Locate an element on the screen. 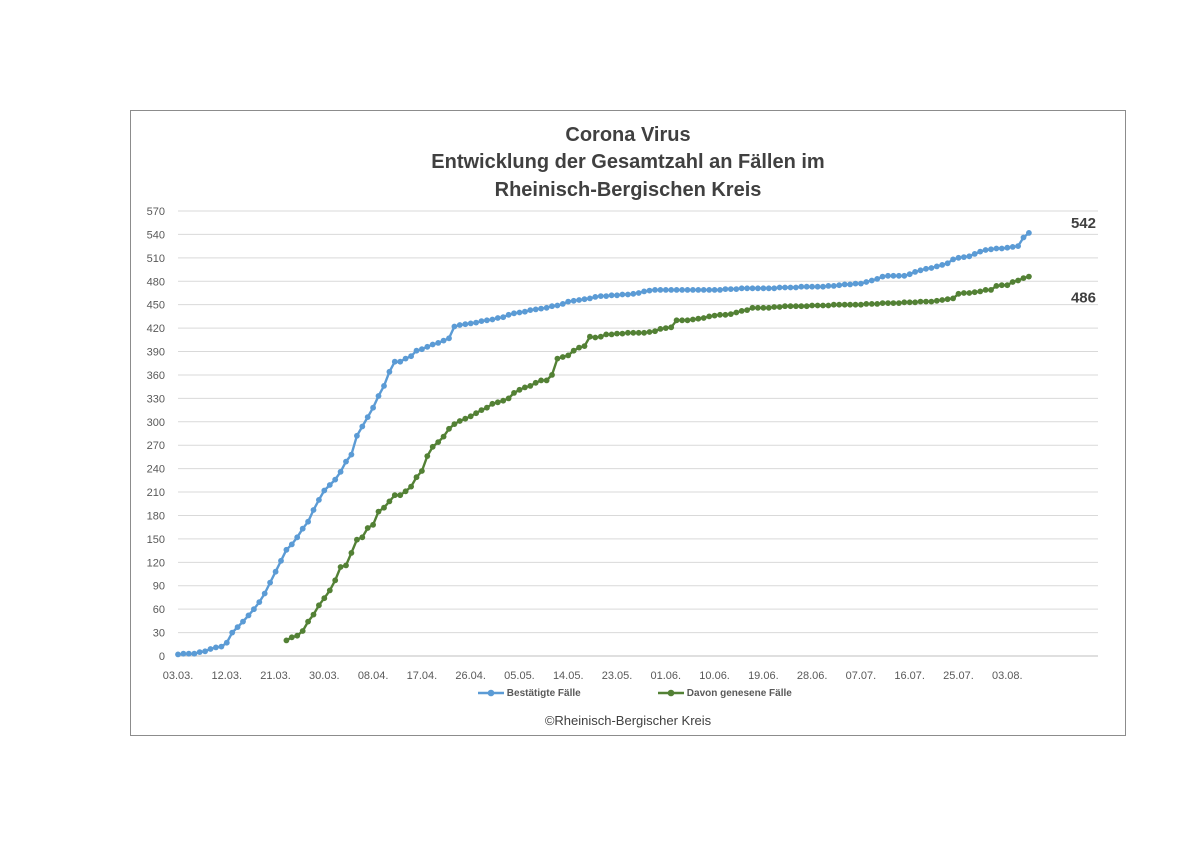  y-tick-label: 330 is located at coordinates (156, 399).